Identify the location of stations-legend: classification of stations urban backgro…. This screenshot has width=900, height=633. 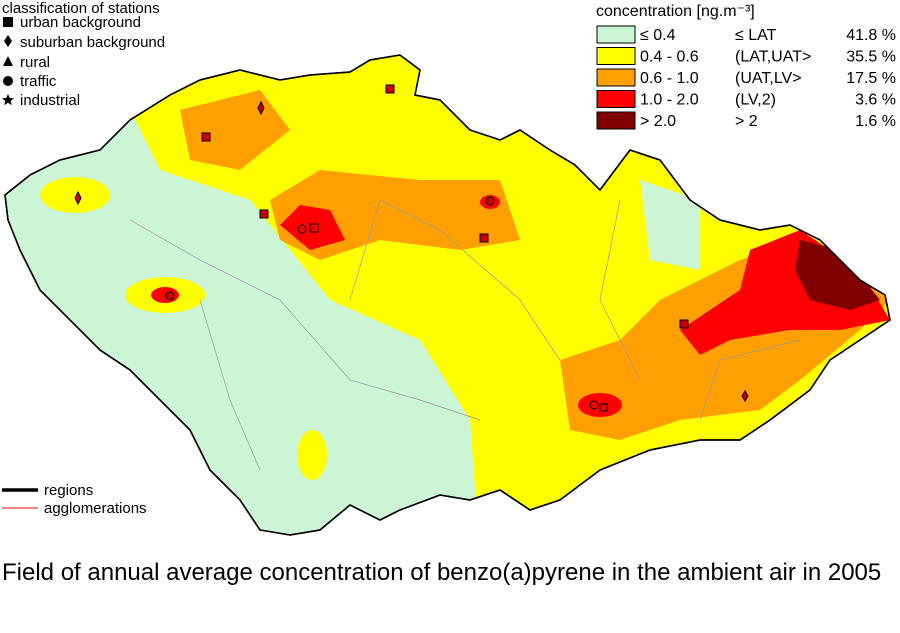
(83, 54).